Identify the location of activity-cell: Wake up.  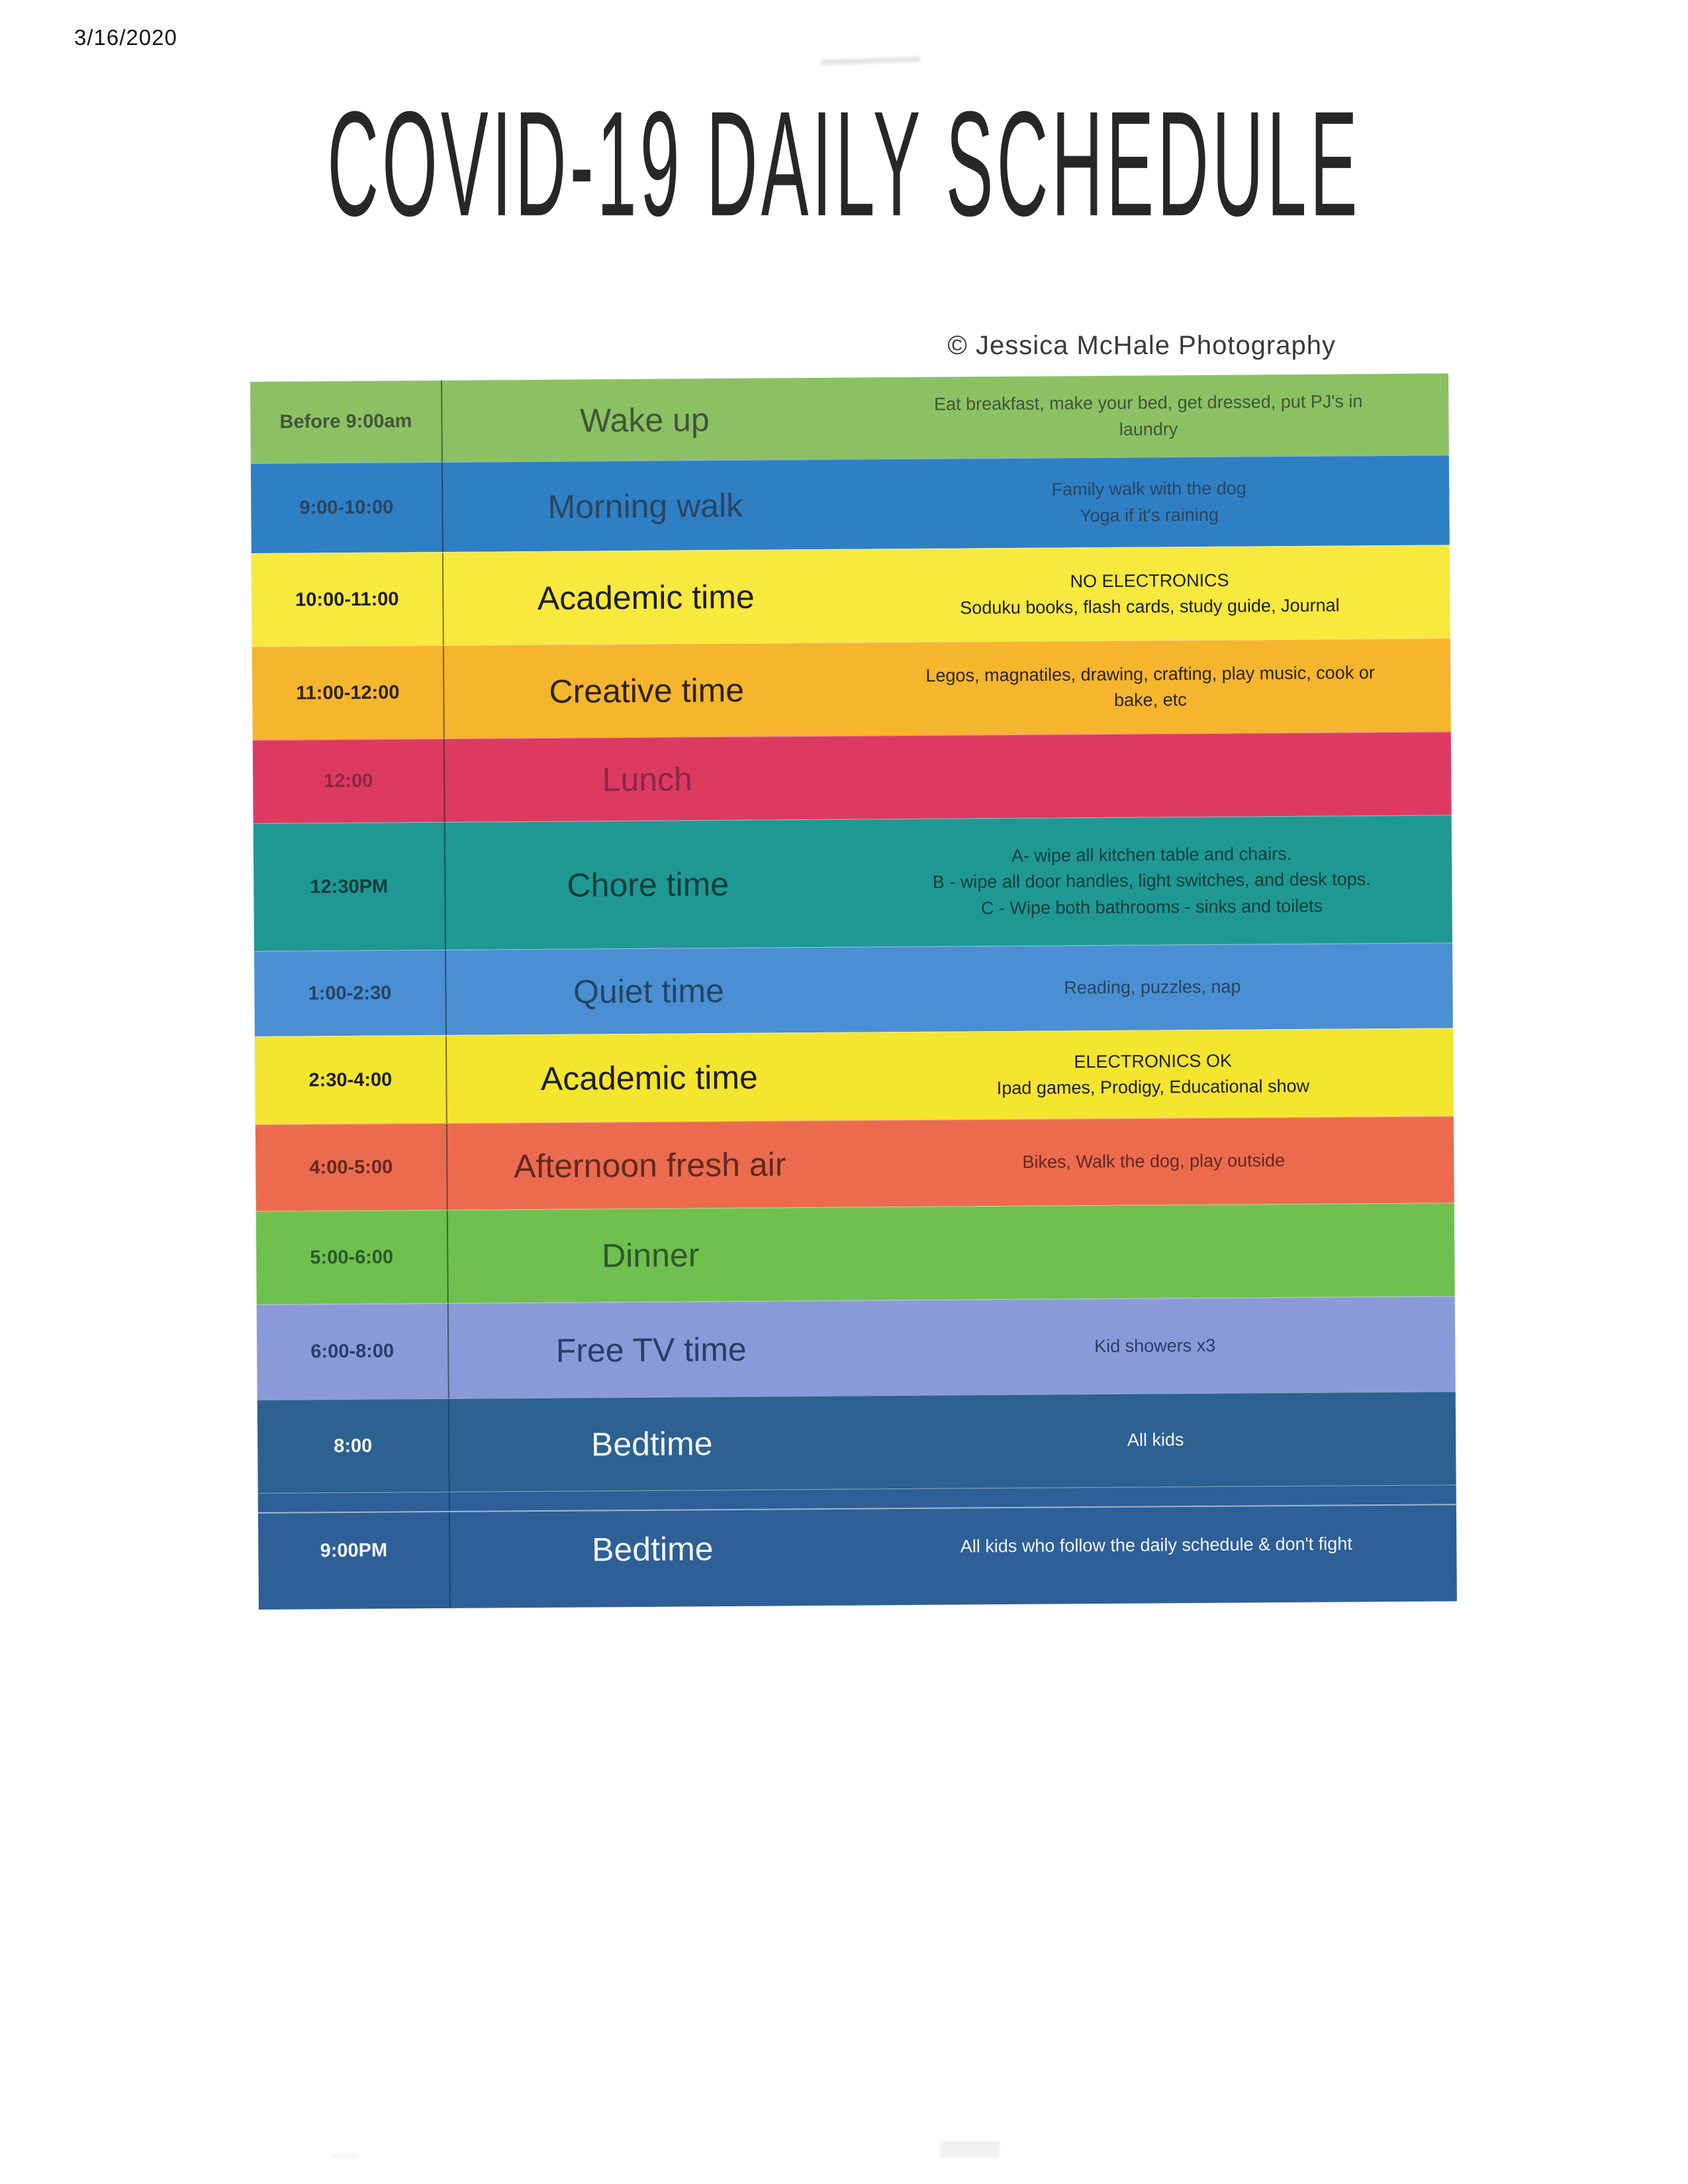
(644, 419).